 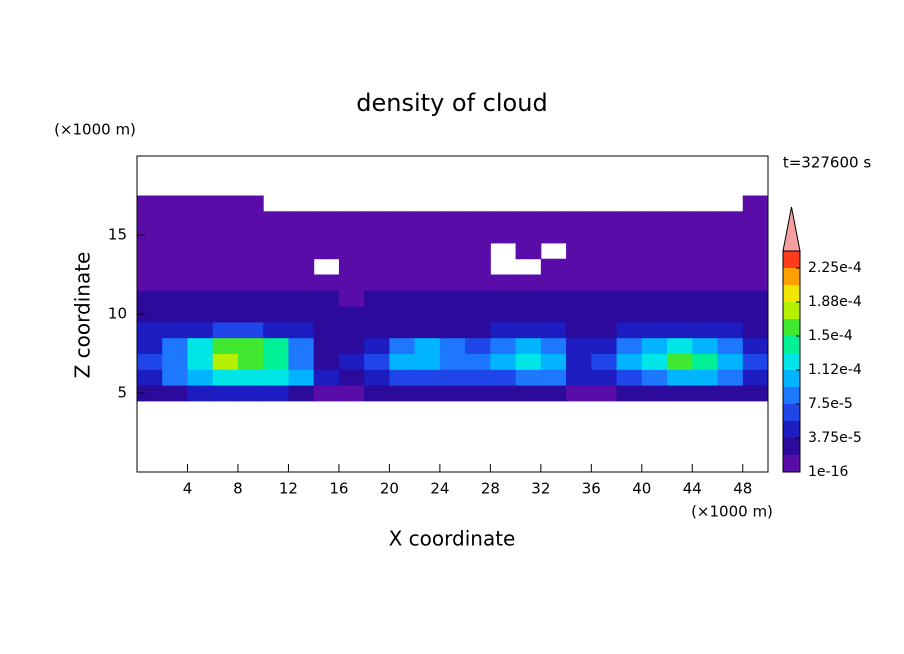 What do you see at coordinates (95, 130) in the screenshot?
I see `y-unit: (×1000 m)` at bounding box center [95, 130].